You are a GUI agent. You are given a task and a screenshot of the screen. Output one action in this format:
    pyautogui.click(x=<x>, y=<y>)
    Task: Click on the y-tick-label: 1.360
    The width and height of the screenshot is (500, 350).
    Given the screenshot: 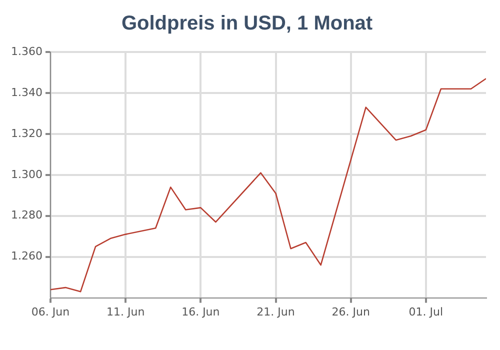 What is the action you would take?
    pyautogui.click(x=26, y=51)
    